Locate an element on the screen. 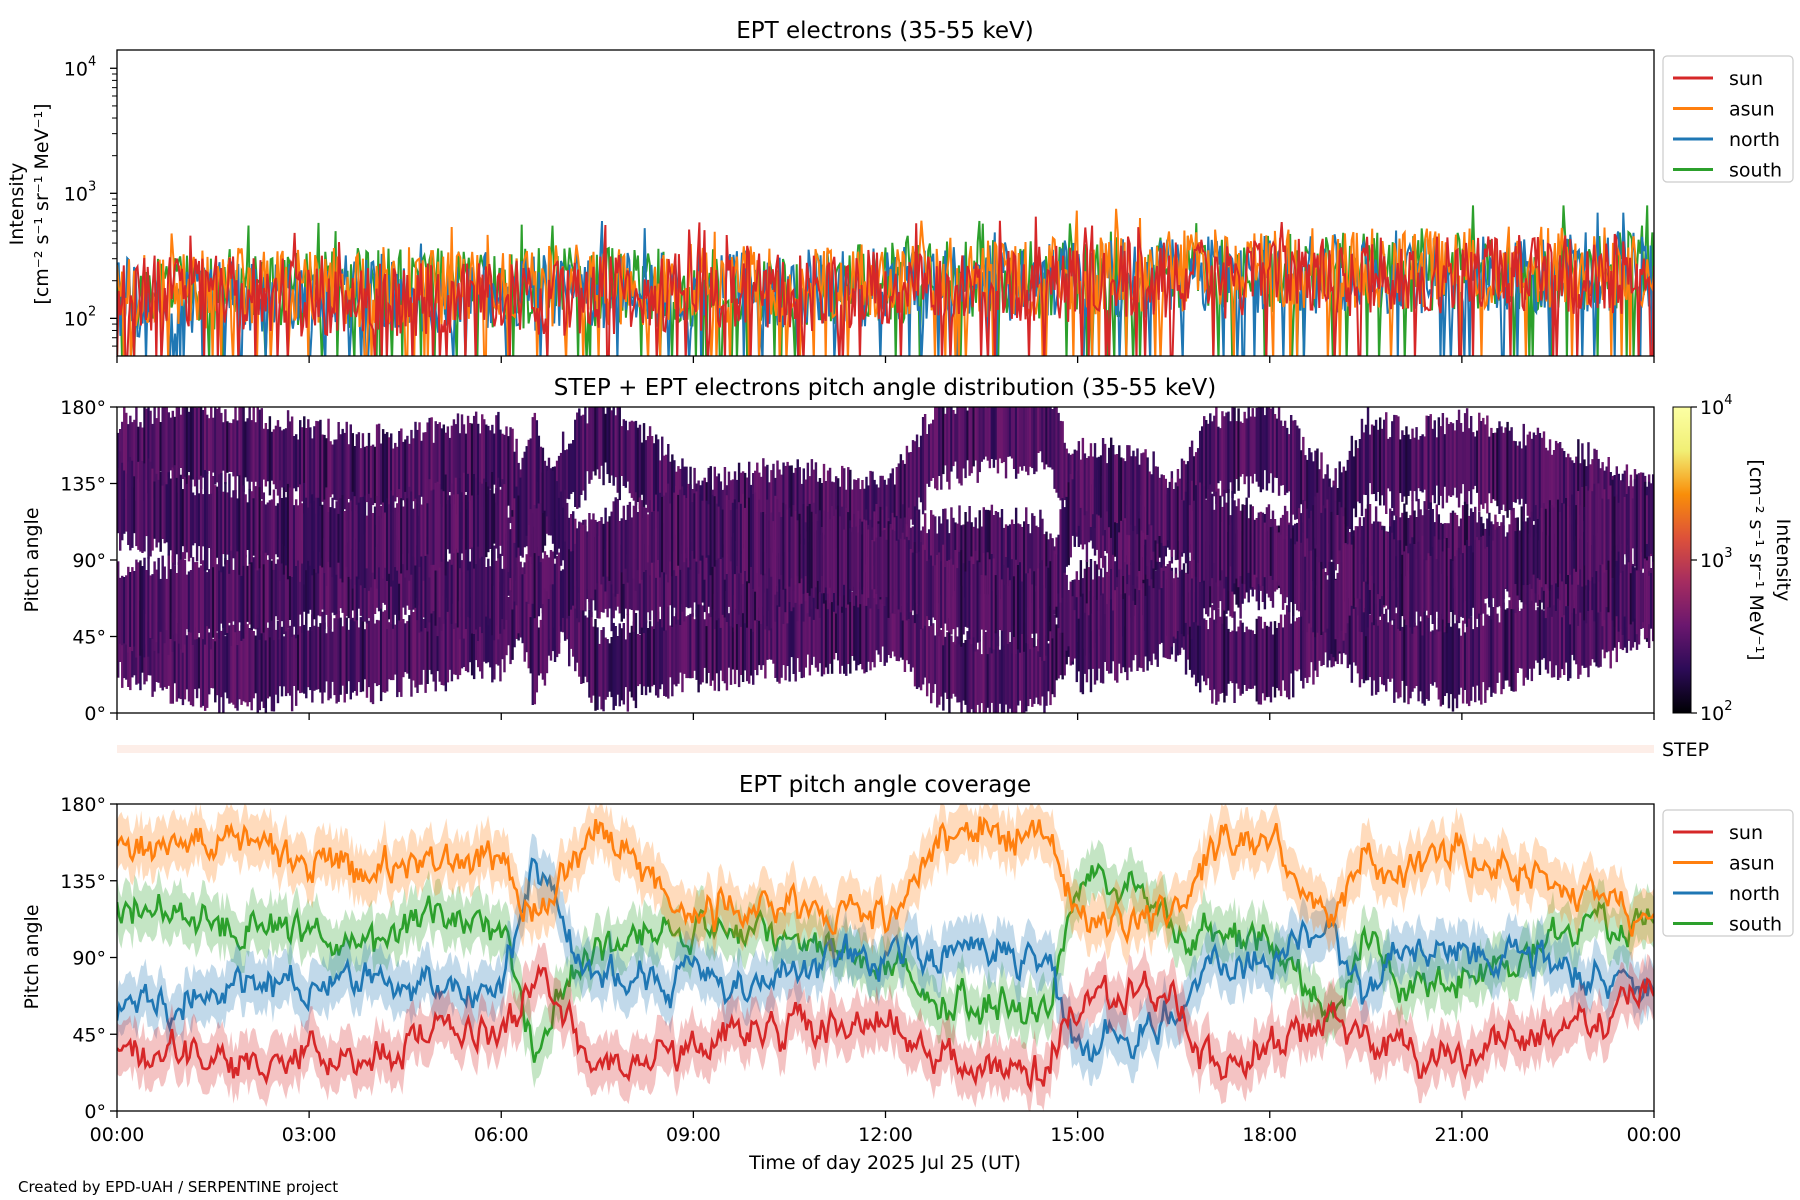 This screenshot has height=1200, width=1800. panel1-ylabel-line1: Intensity is located at coordinates (17, 204).